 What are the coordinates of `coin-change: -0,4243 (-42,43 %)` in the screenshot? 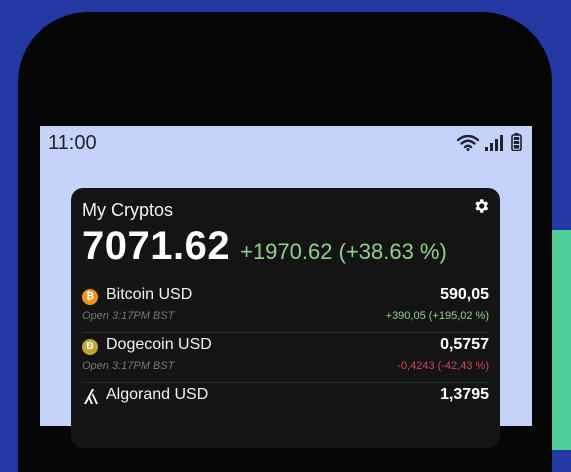 It's located at (443, 366).